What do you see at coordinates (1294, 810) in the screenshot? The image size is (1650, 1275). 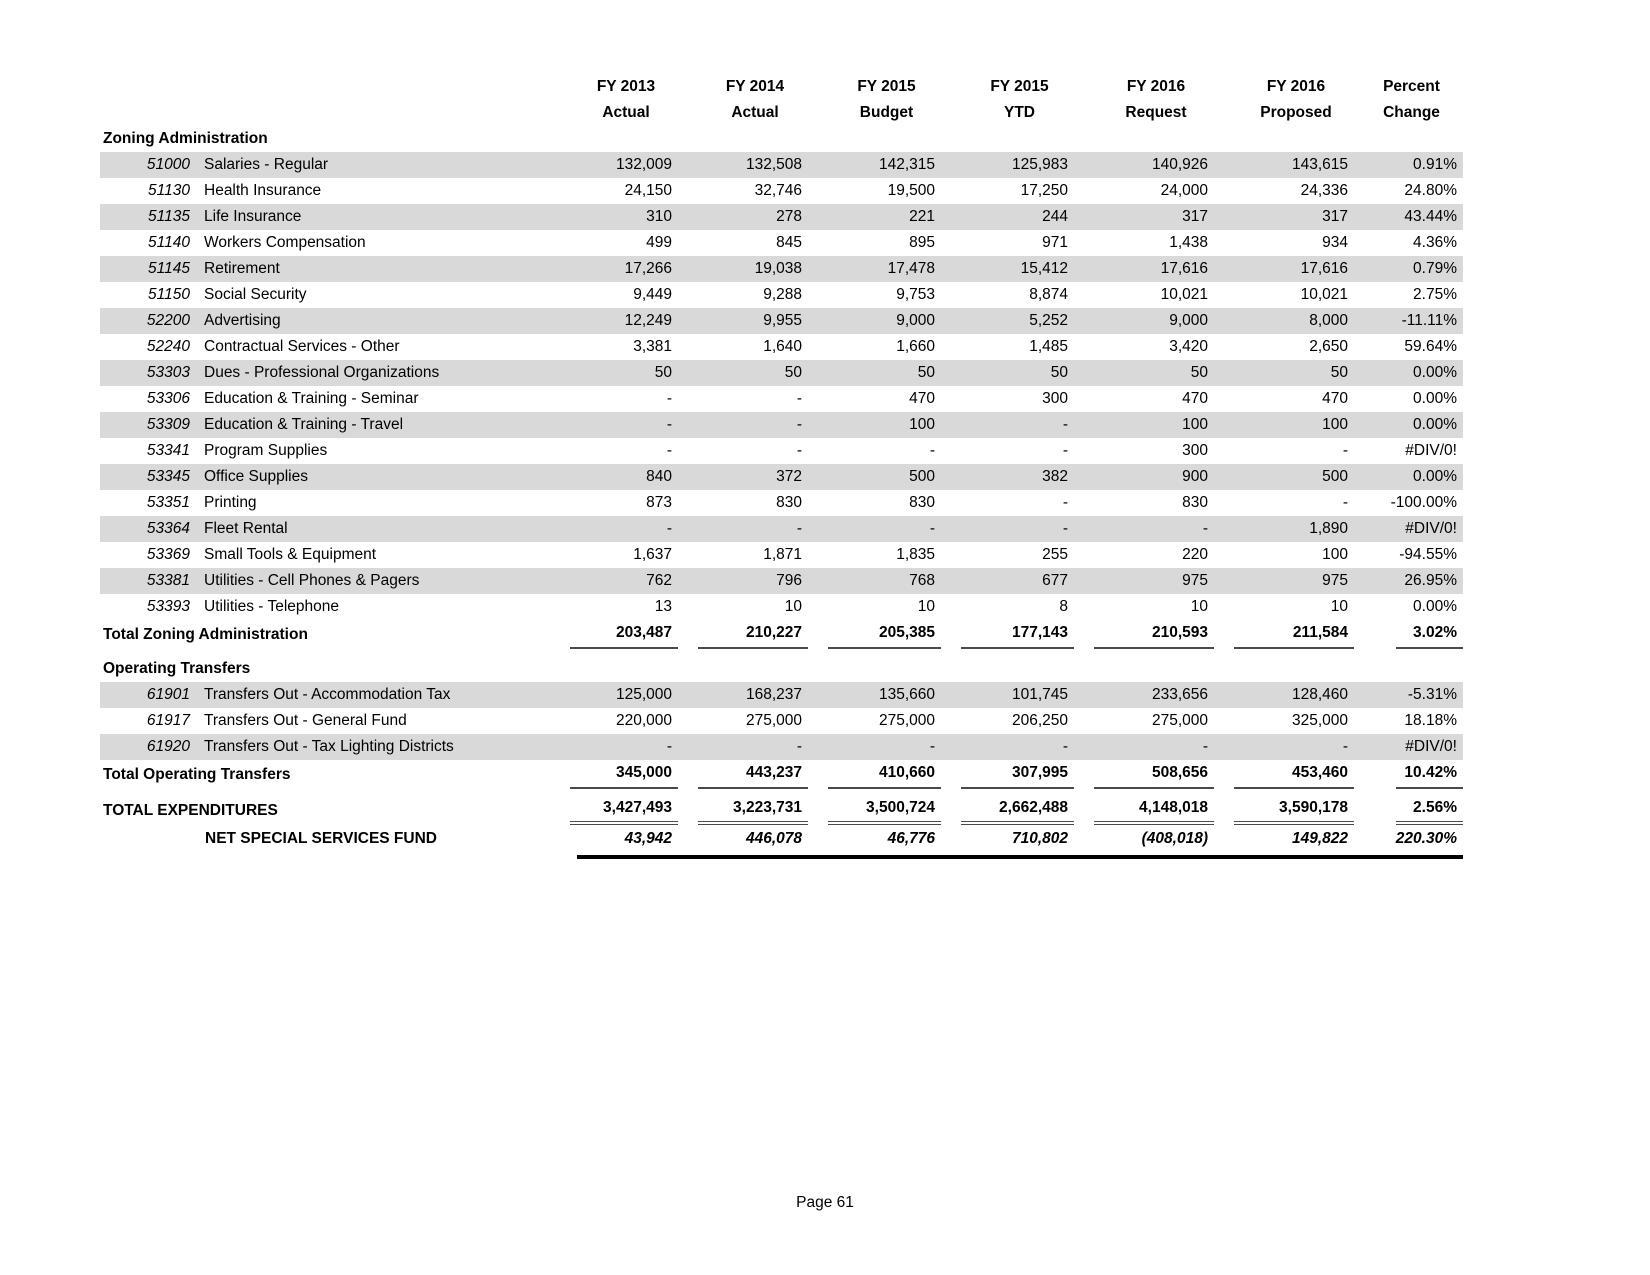 I see `underlined-value: 3,590,178` at bounding box center [1294, 810].